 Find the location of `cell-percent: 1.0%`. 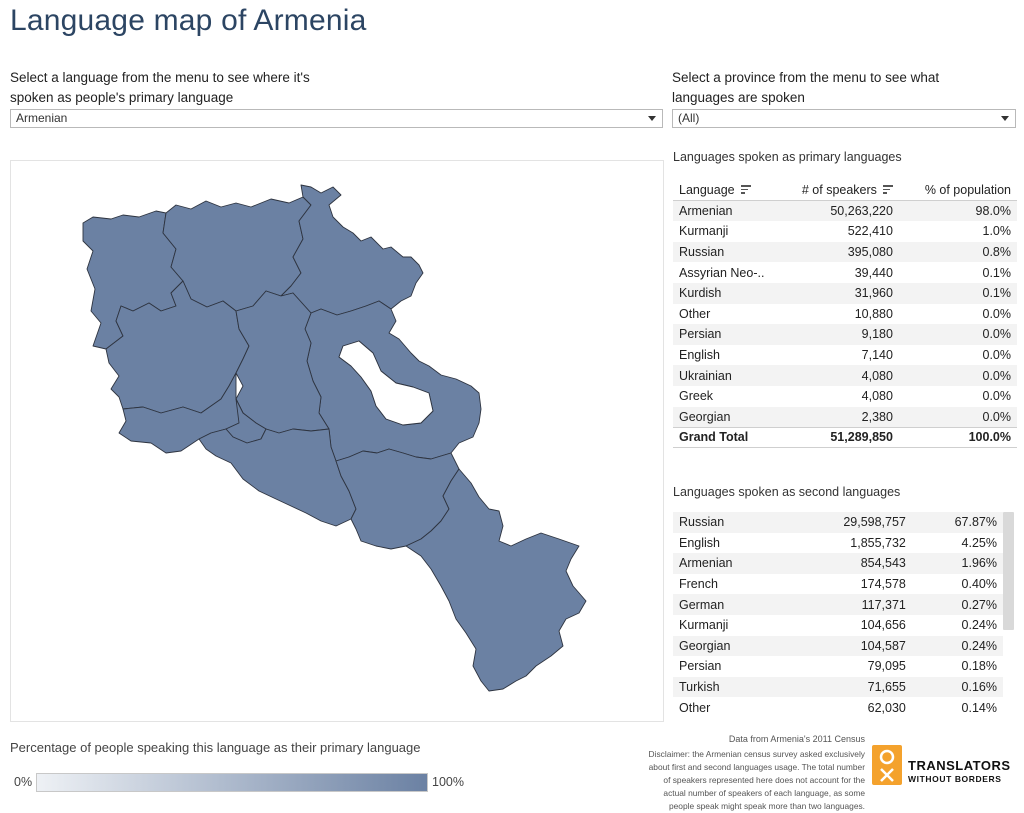

cell-percent: 1.0% is located at coordinates (997, 231).